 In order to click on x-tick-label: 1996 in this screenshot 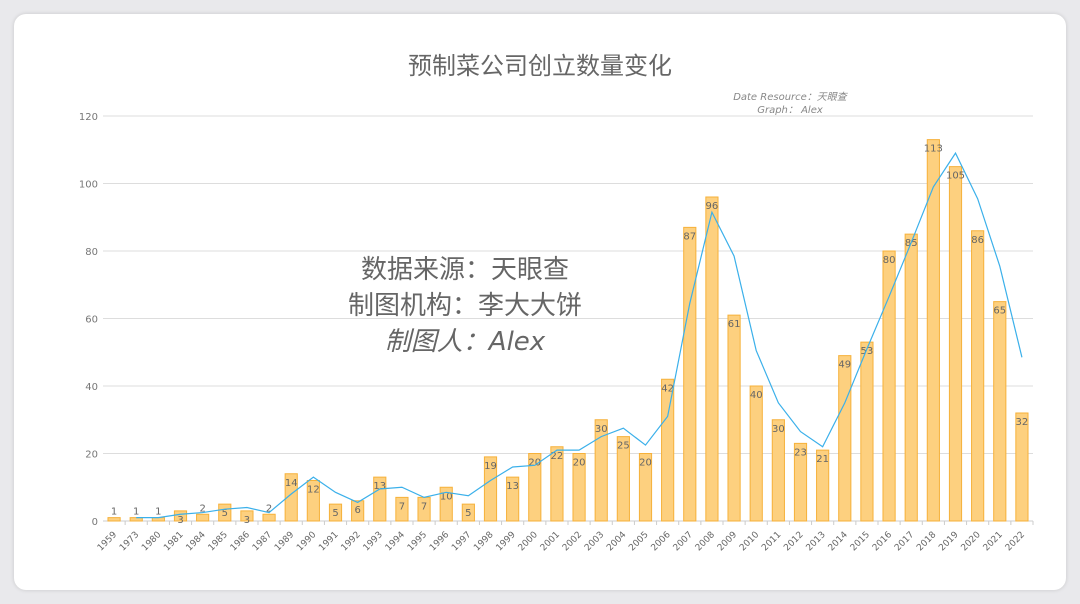, I will do `click(439, 541)`.